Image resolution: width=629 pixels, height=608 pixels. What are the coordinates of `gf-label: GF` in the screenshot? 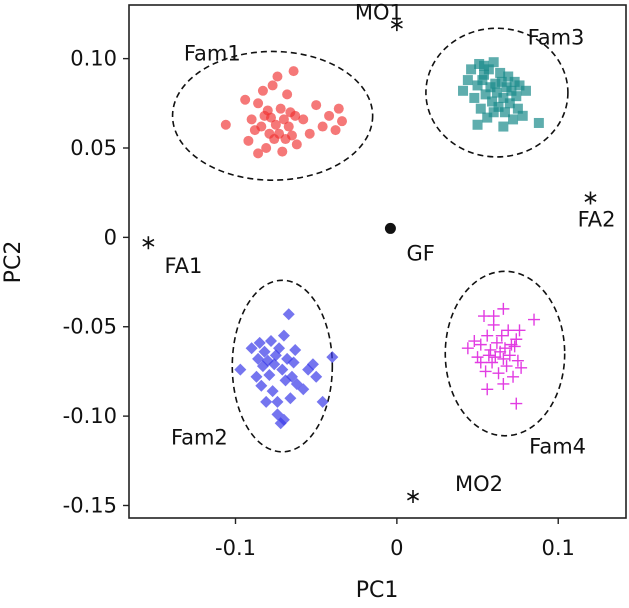 It's located at (421, 254).